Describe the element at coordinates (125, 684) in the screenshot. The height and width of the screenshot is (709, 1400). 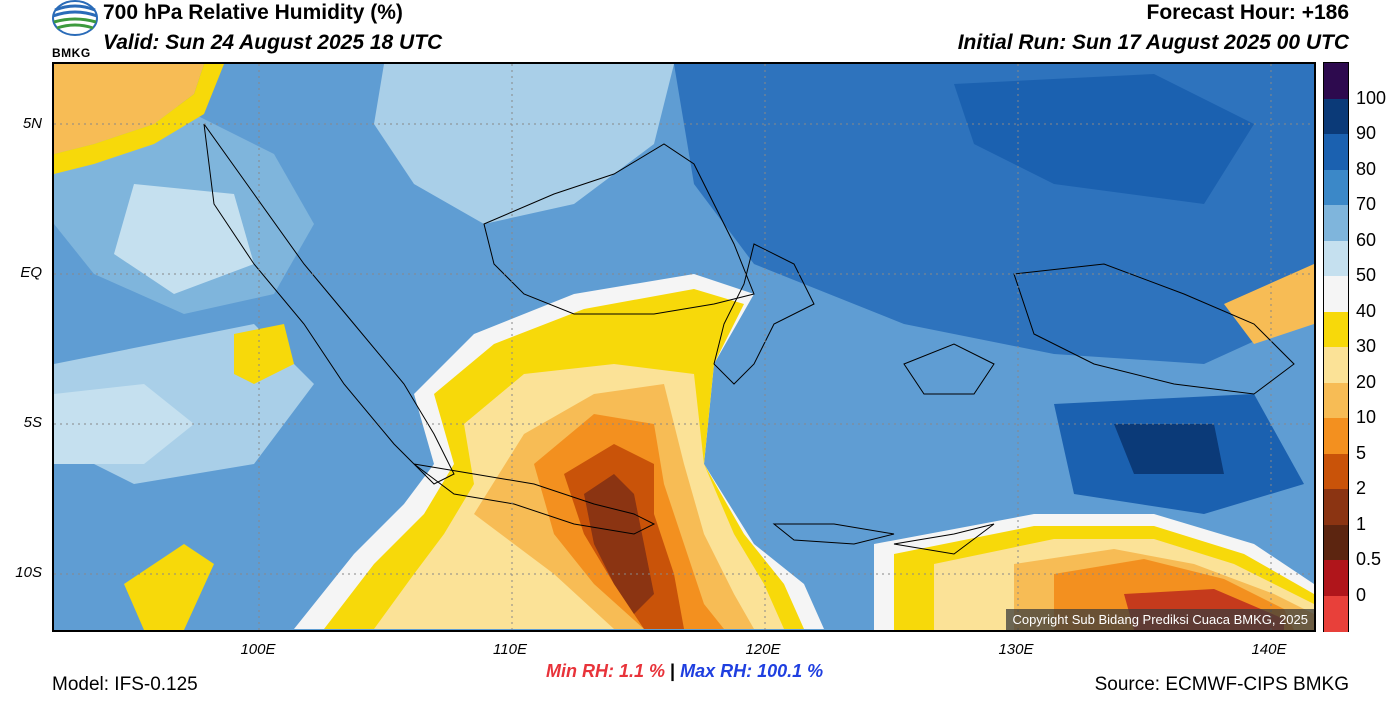
I see `model-info: Model: IFS-0.125` at that location.